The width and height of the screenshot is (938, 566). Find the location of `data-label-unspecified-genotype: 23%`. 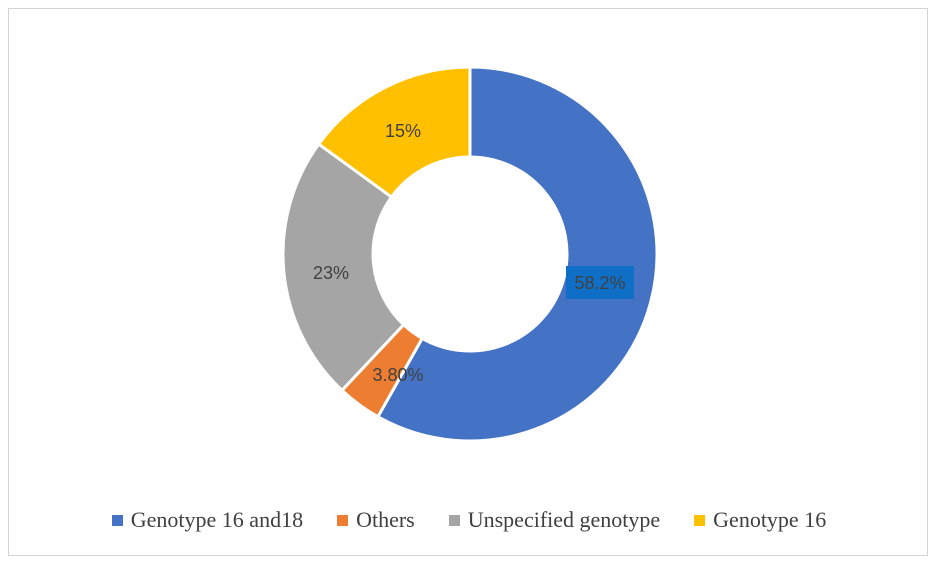

data-label-unspecified-genotype: 23% is located at coordinates (331, 273).